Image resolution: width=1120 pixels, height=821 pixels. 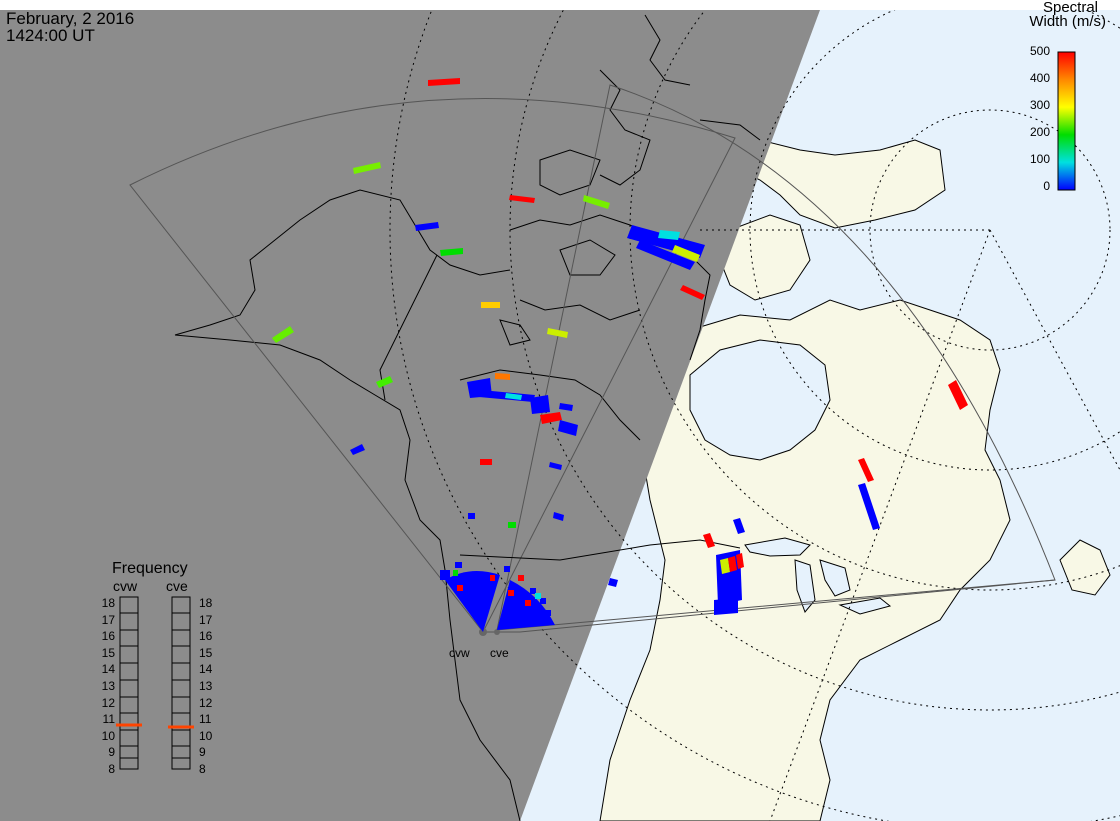 What do you see at coordinates (155, 726) in the screenshot?
I see `frequency-indicators` at bounding box center [155, 726].